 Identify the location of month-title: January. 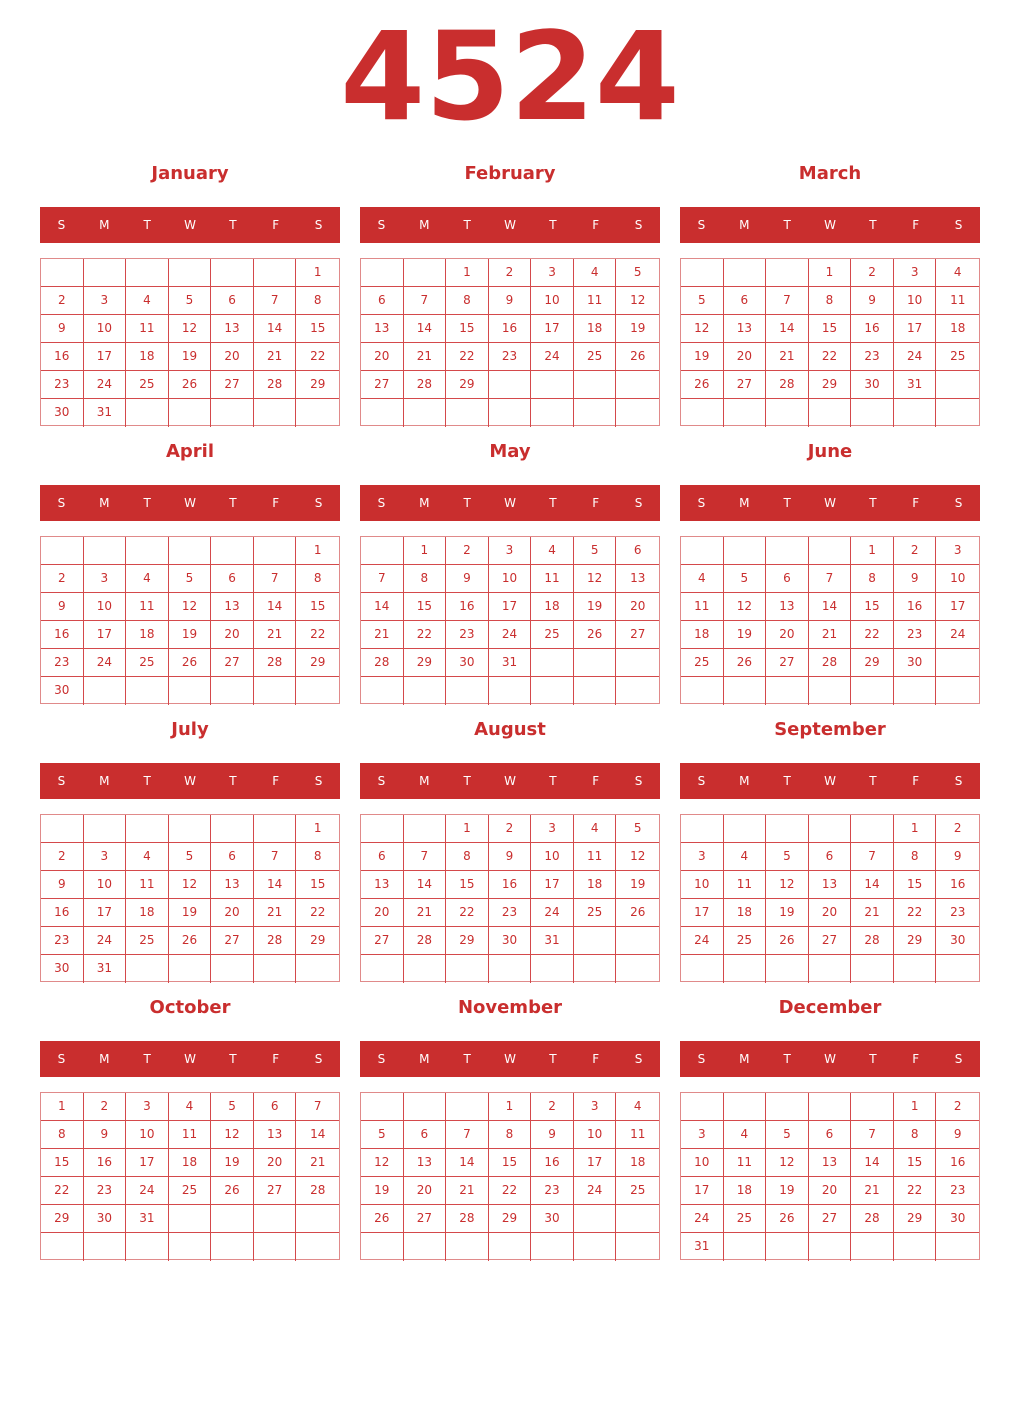
(190, 173).